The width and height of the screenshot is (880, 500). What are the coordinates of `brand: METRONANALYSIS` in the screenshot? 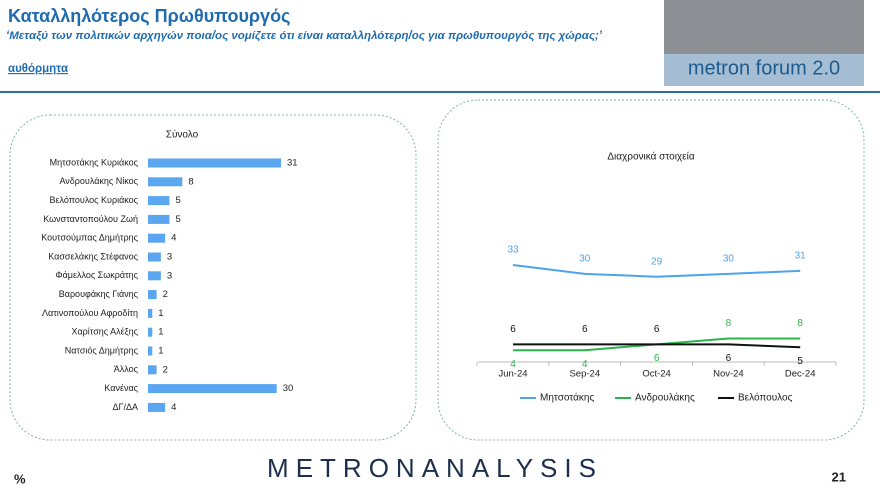 It's located at (435, 468).